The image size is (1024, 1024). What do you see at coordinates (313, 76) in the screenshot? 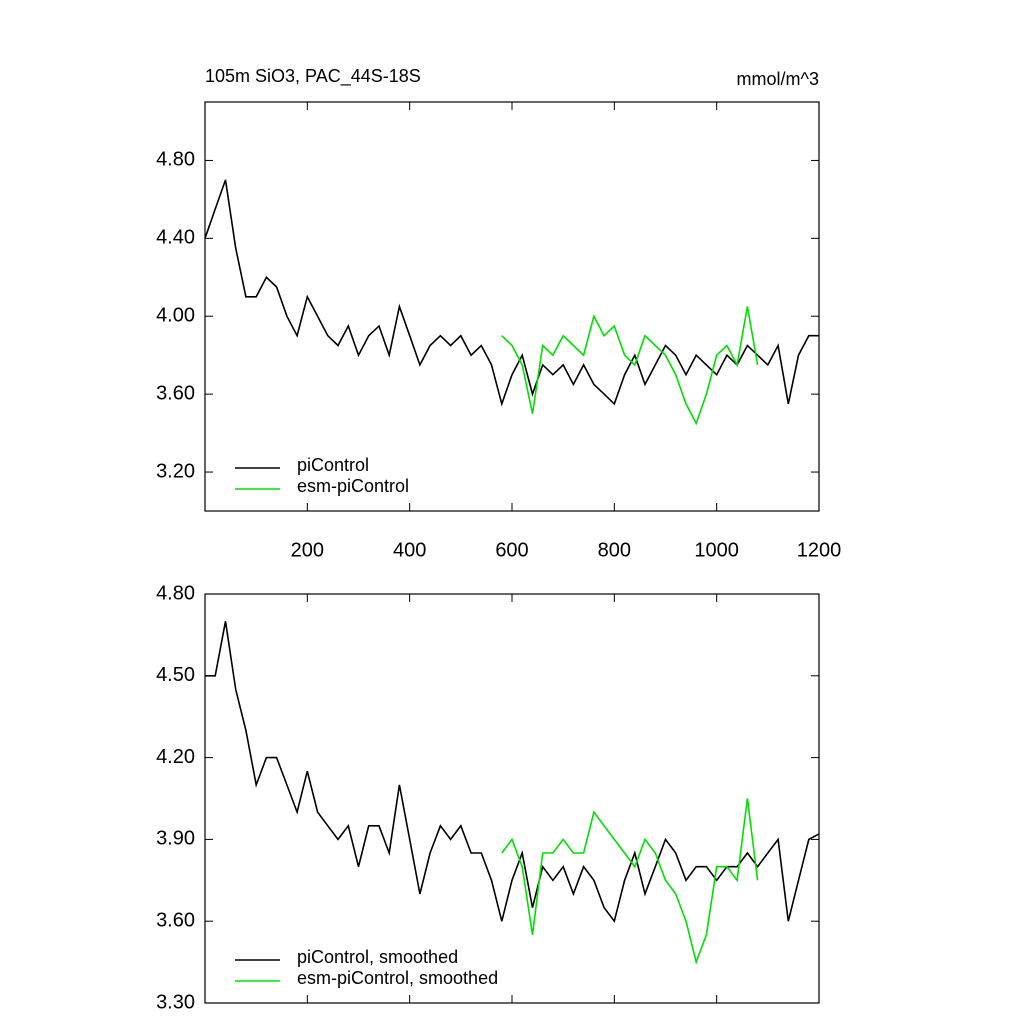
I see `chart-title: 105m SiO3, PAC_44S-18S` at bounding box center [313, 76].